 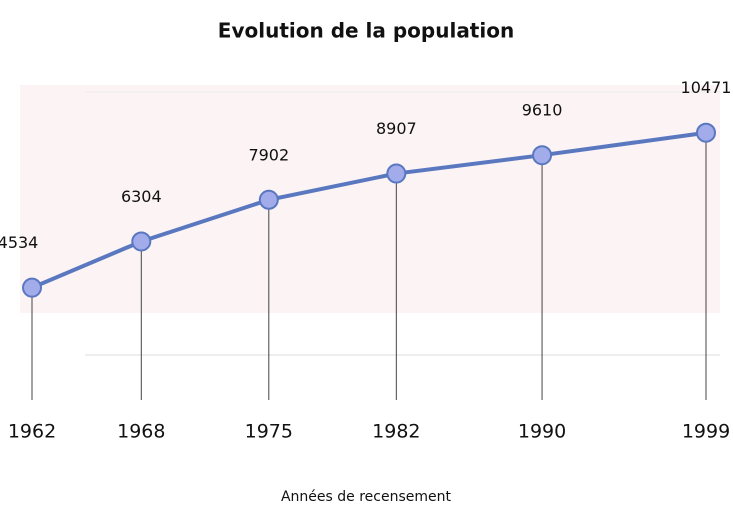 I want to click on x-tick-label: 1962, so click(x=32, y=432).